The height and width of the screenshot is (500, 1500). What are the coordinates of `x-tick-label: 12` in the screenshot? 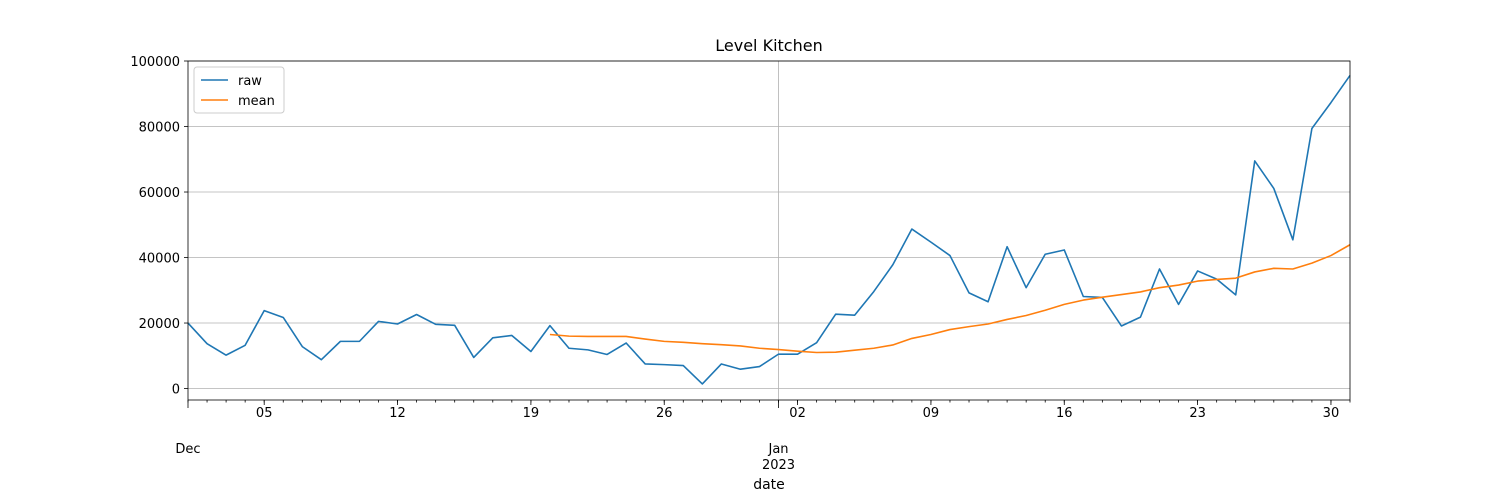 It's located at (397, 413).